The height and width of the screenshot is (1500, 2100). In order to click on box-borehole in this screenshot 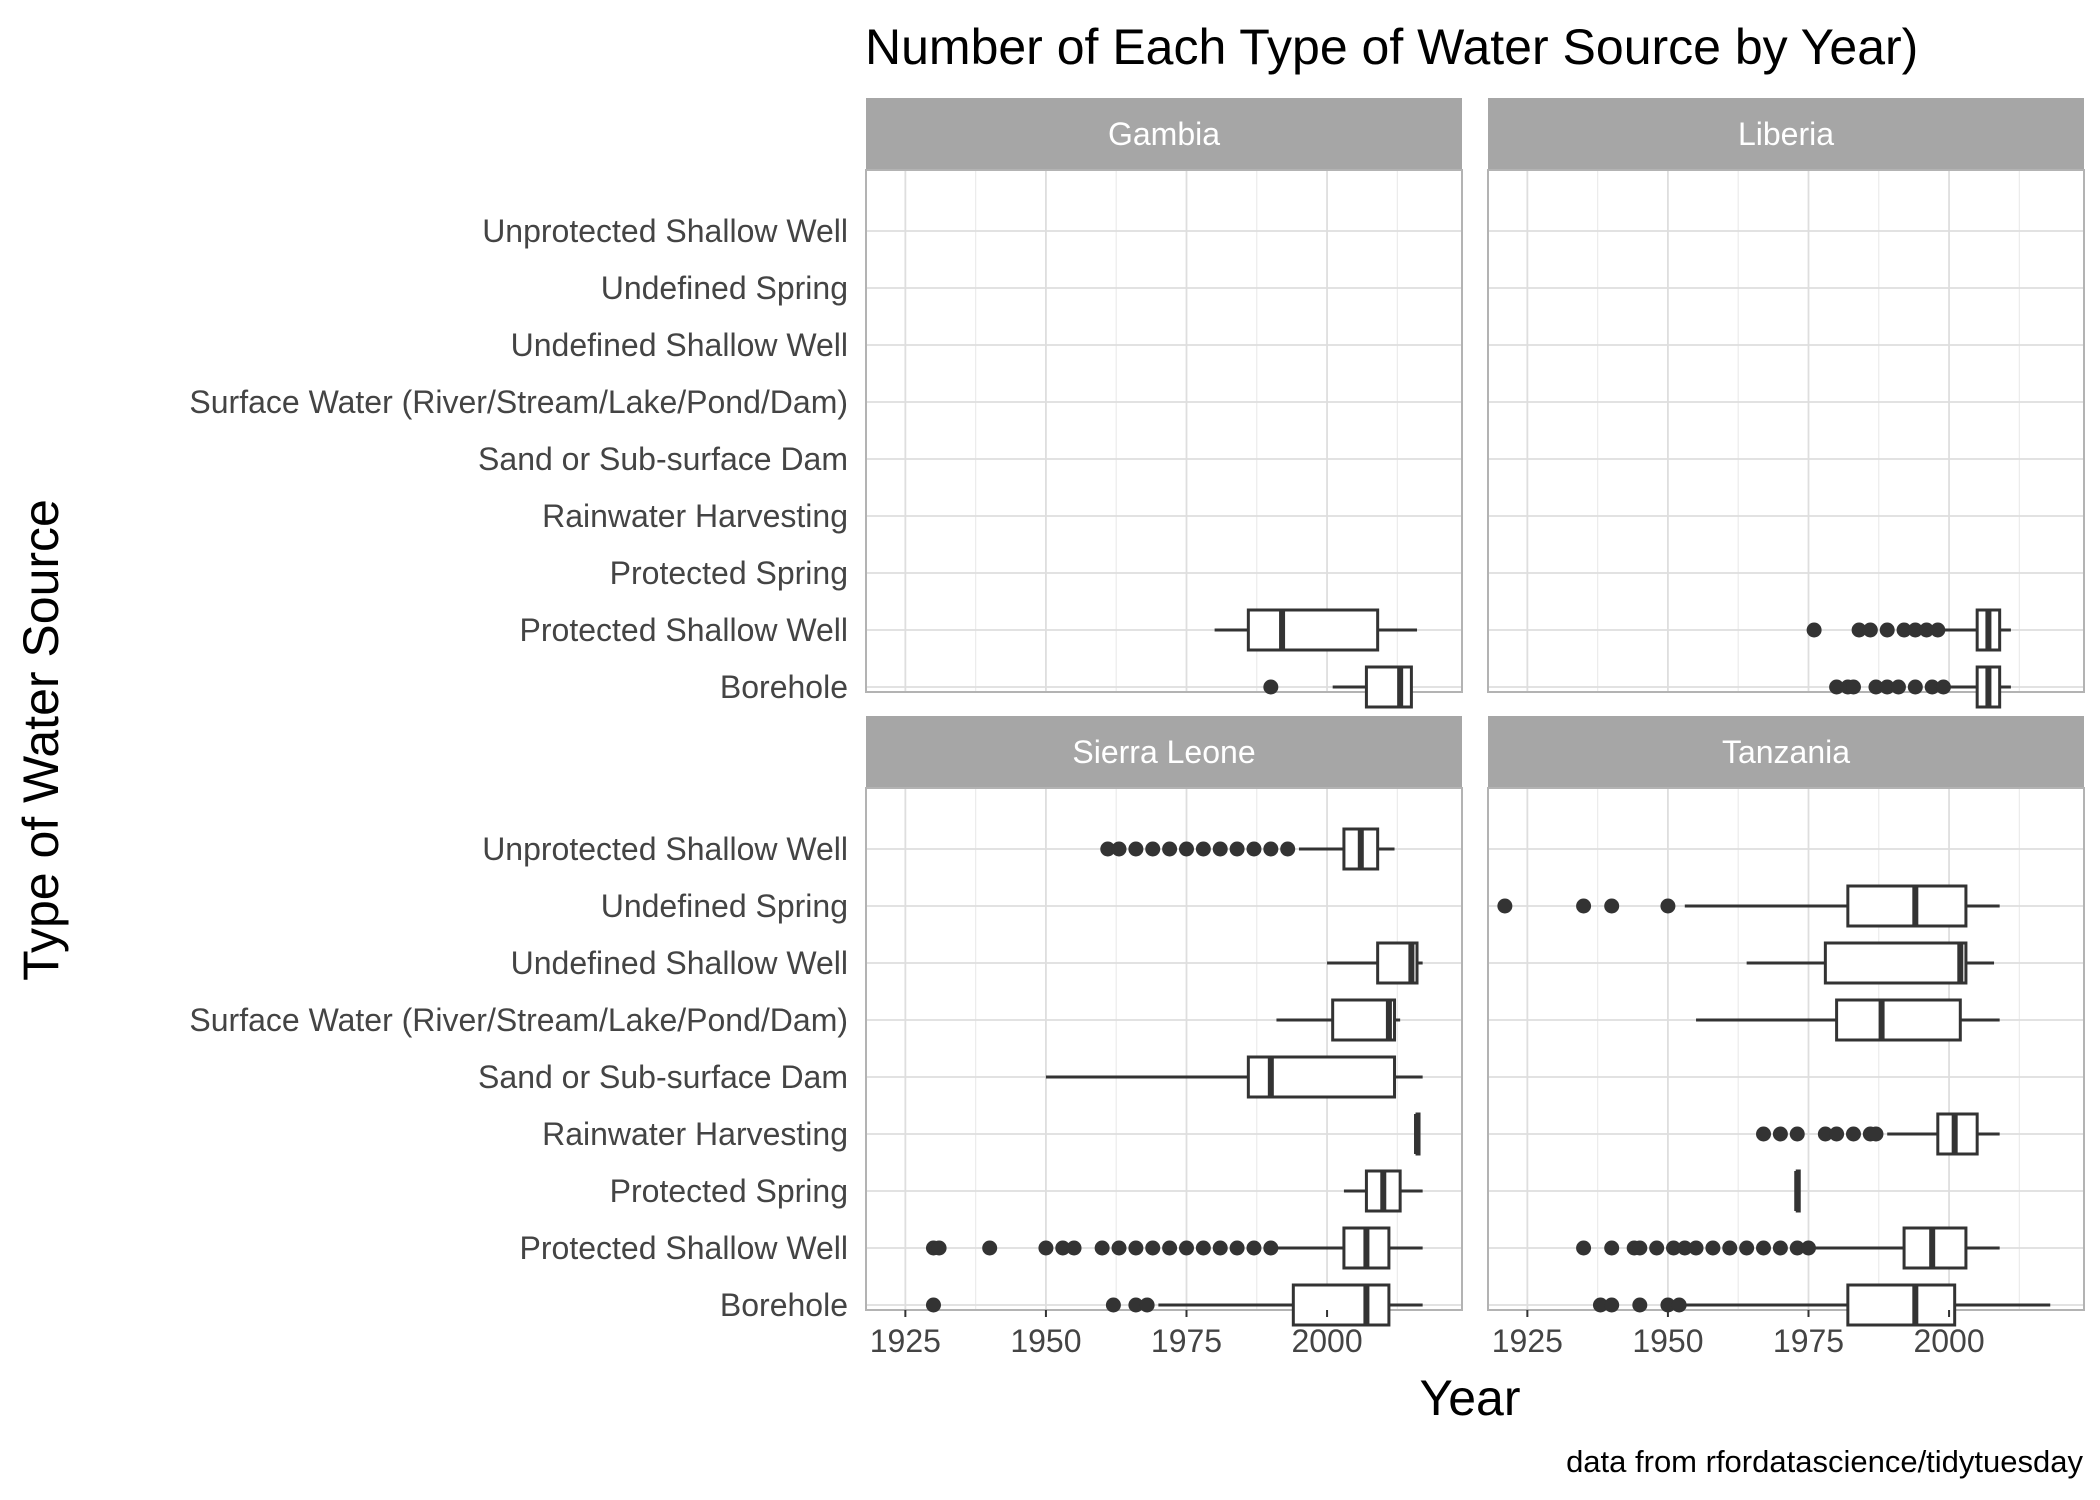, I will do `click(1338, 687)`.